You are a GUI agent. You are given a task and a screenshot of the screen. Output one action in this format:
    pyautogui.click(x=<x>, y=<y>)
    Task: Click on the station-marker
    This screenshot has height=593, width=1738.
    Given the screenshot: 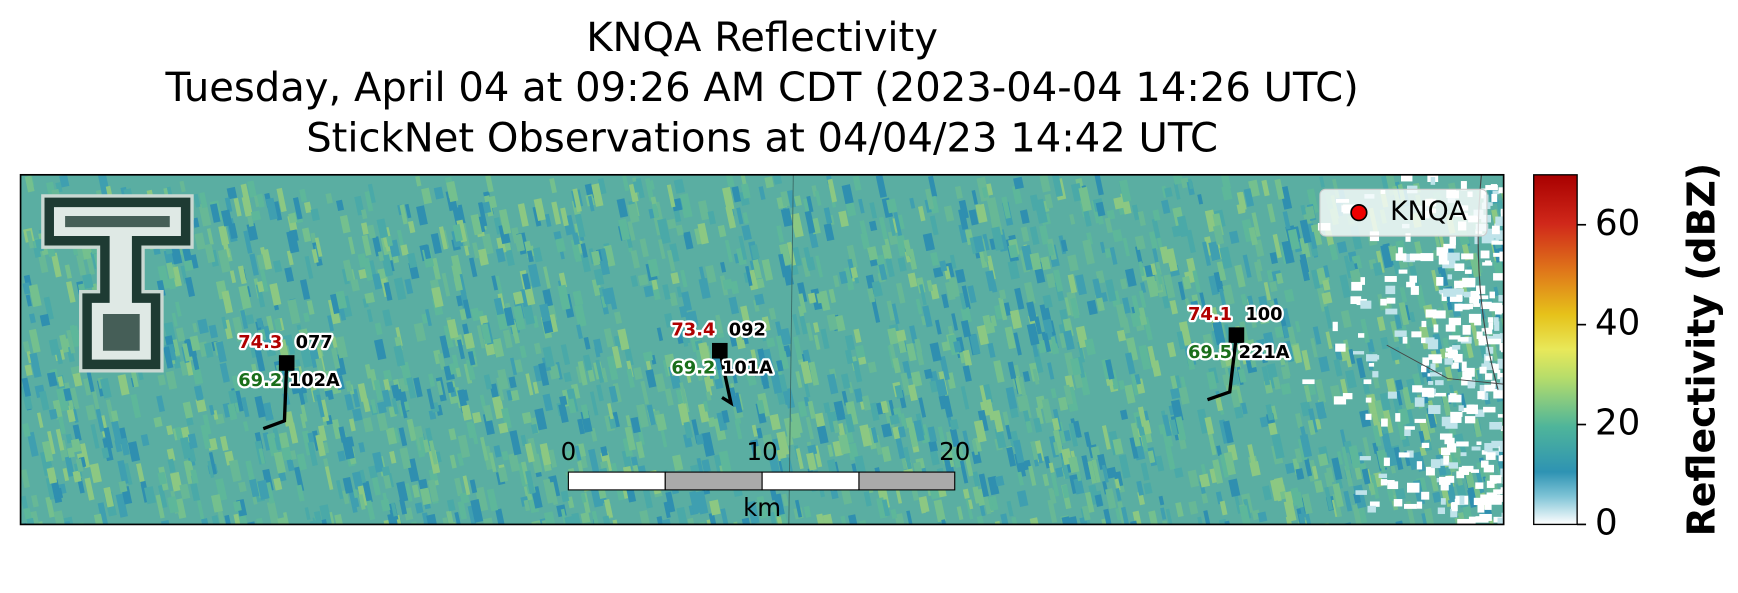 What is the action you would take?
    pyautogui.click(x=286, y=363)
    